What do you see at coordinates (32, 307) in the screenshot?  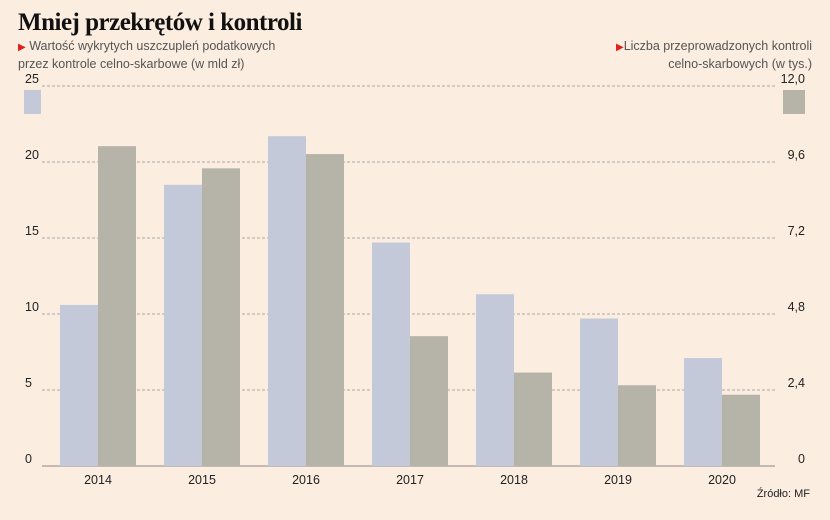 I see `left-tick-label: 10` at bounding box center [32, 307].